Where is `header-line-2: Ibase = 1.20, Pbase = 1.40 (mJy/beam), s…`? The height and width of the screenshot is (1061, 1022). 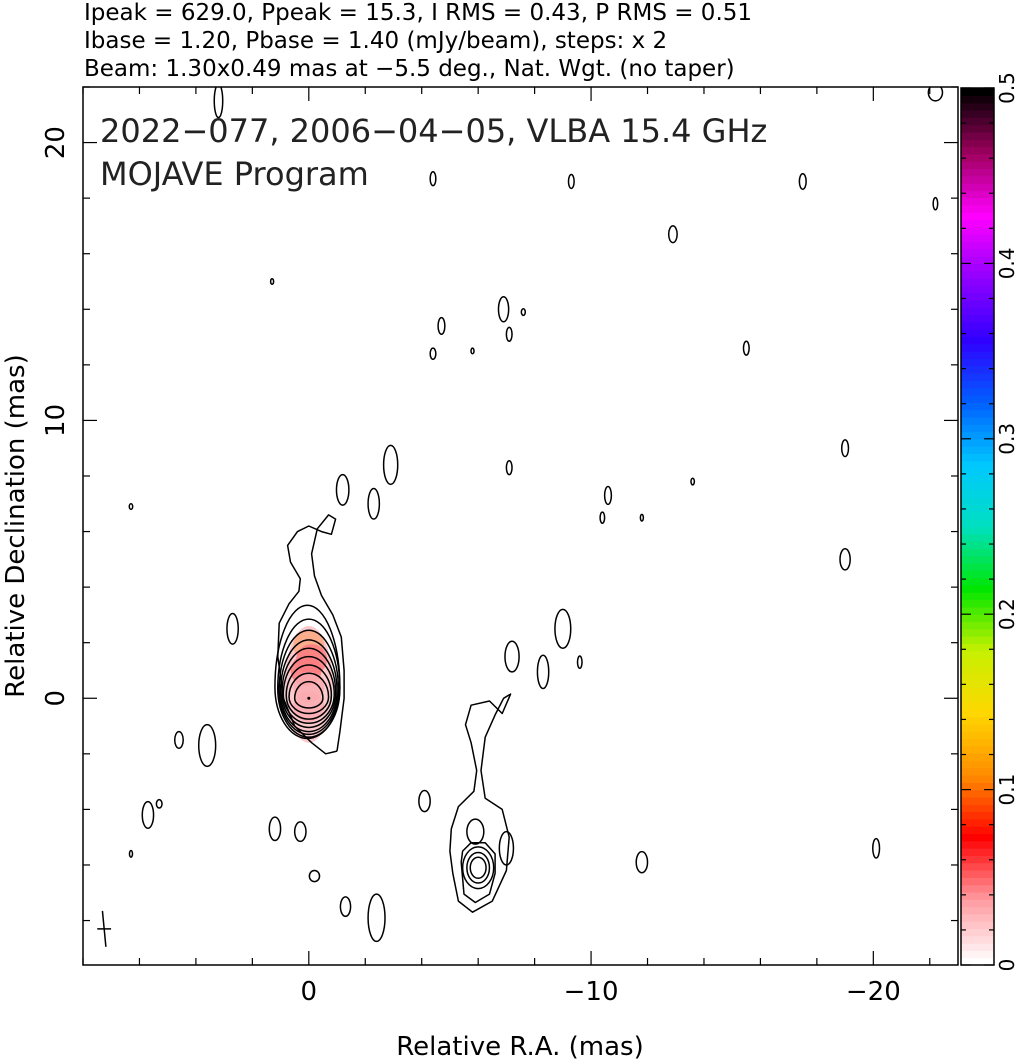 header-line-2: Ibase = 1.20, Pbase = 1.40 (mJy/beam), s… is located at coordinates (376, 41).